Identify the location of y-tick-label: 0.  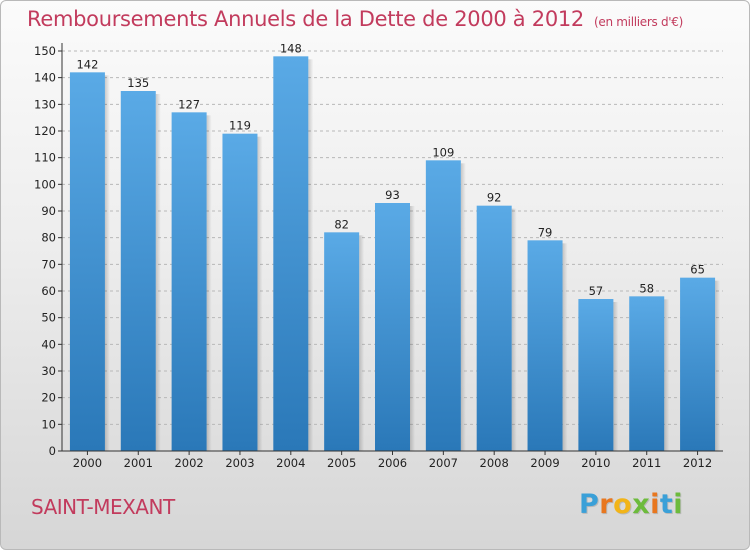
(52, 451).